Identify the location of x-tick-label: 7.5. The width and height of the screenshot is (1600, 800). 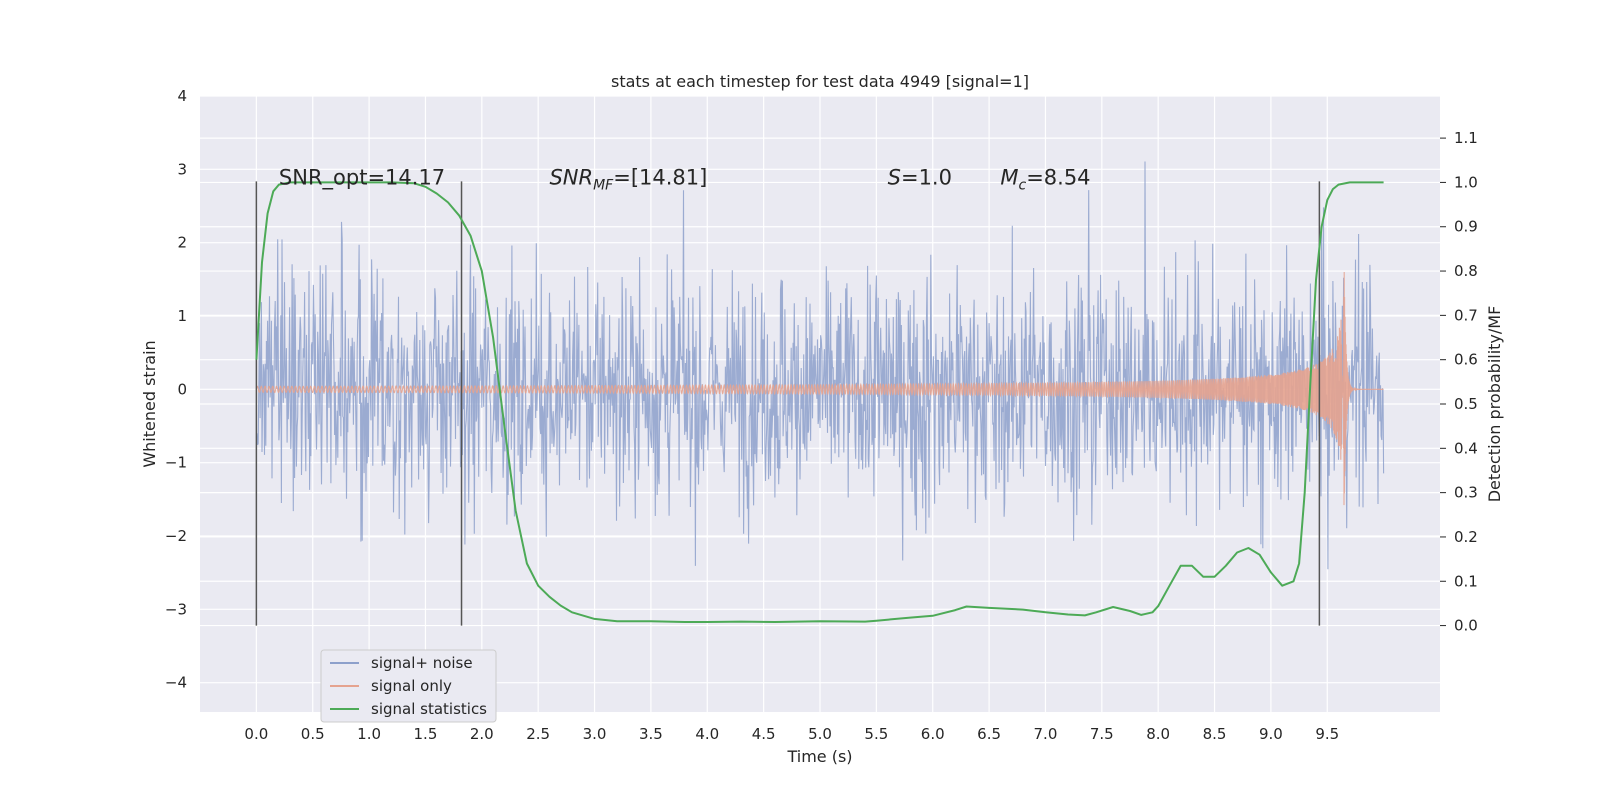
(1102, 734).